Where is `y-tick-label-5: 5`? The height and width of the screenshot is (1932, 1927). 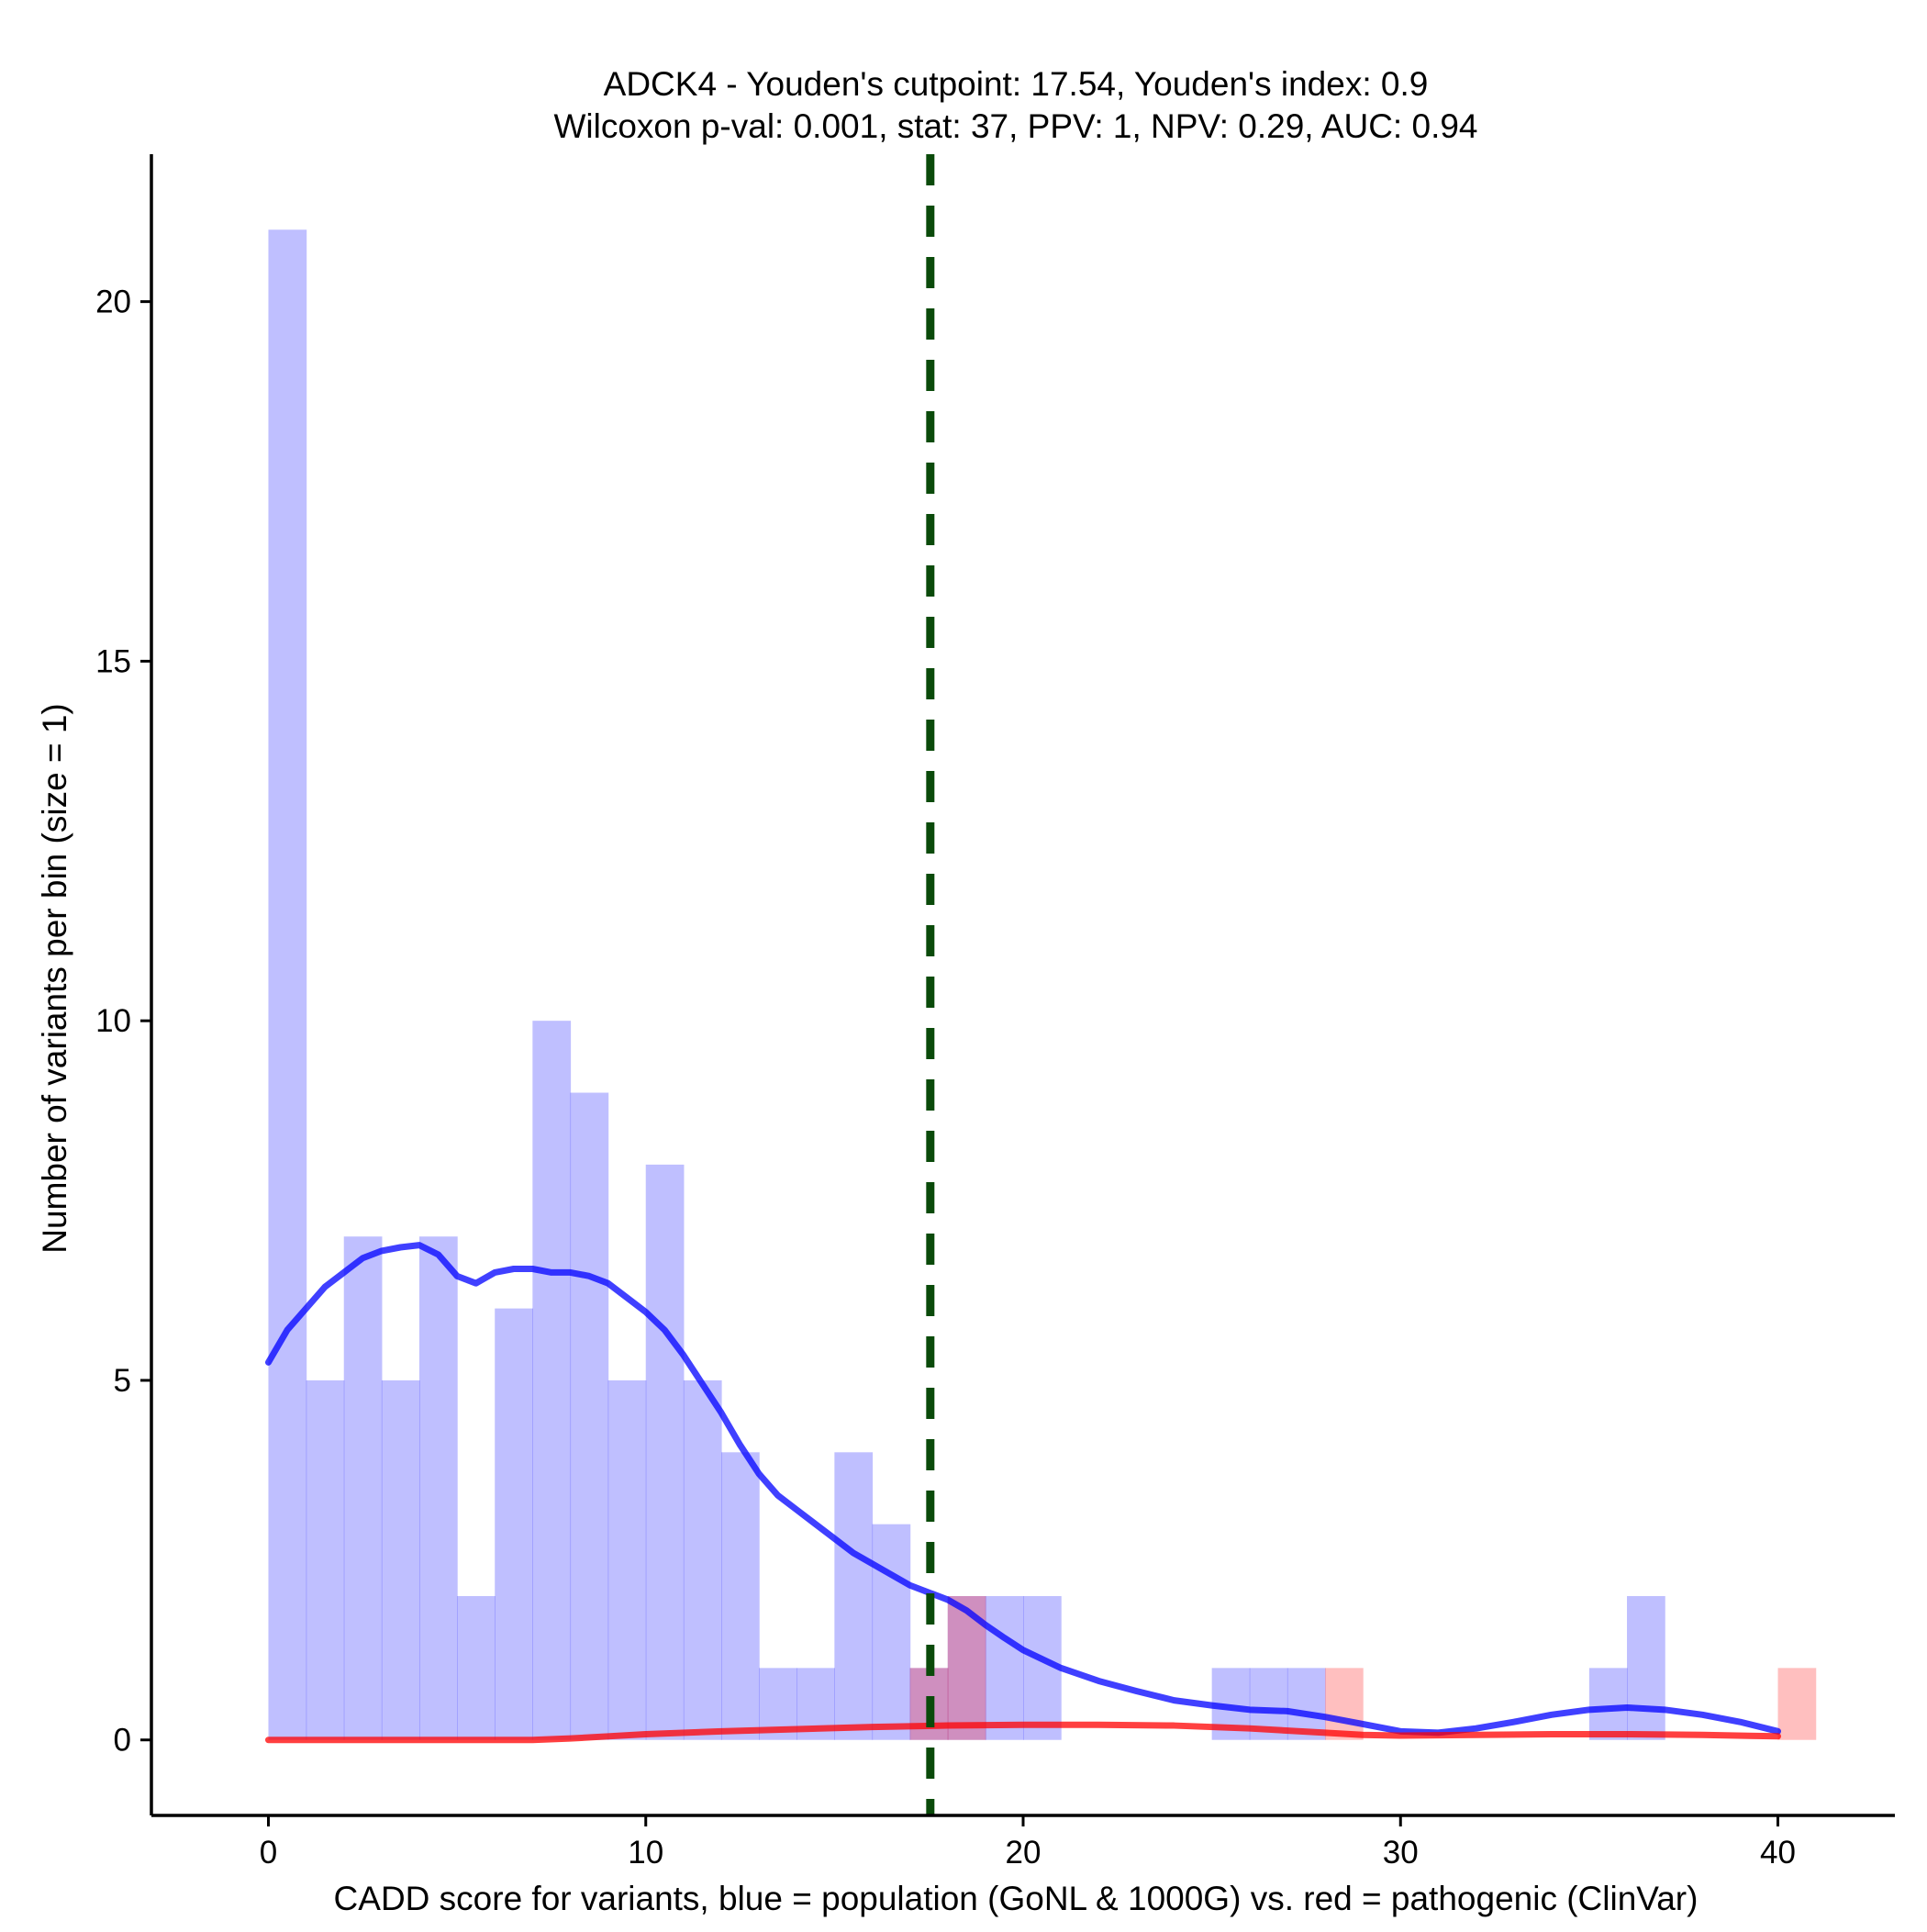 y-tick-label-5: 5 is located at coordinates (123, 1381).